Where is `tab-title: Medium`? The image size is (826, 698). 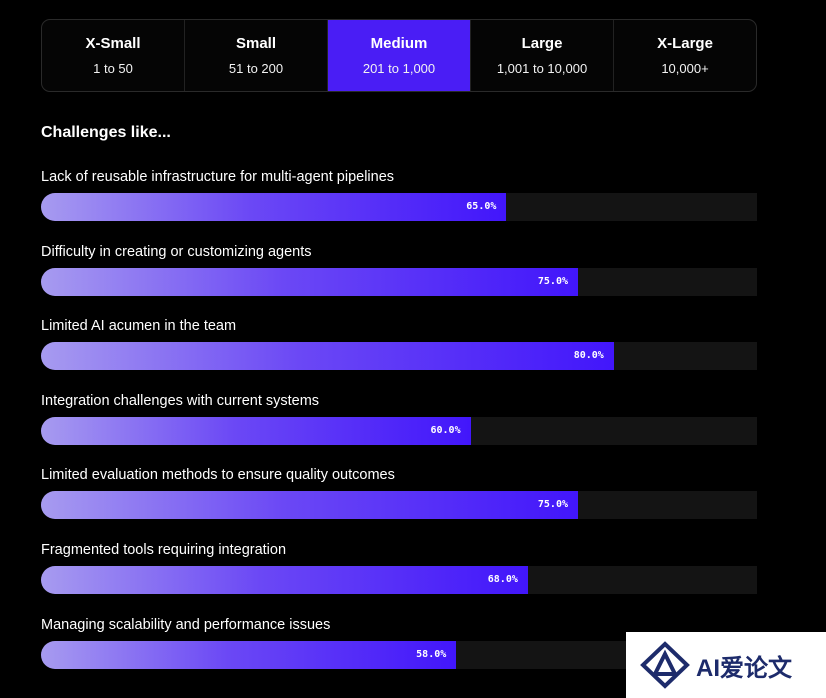
tab-title: Medium is located at coordinates (399, 43).